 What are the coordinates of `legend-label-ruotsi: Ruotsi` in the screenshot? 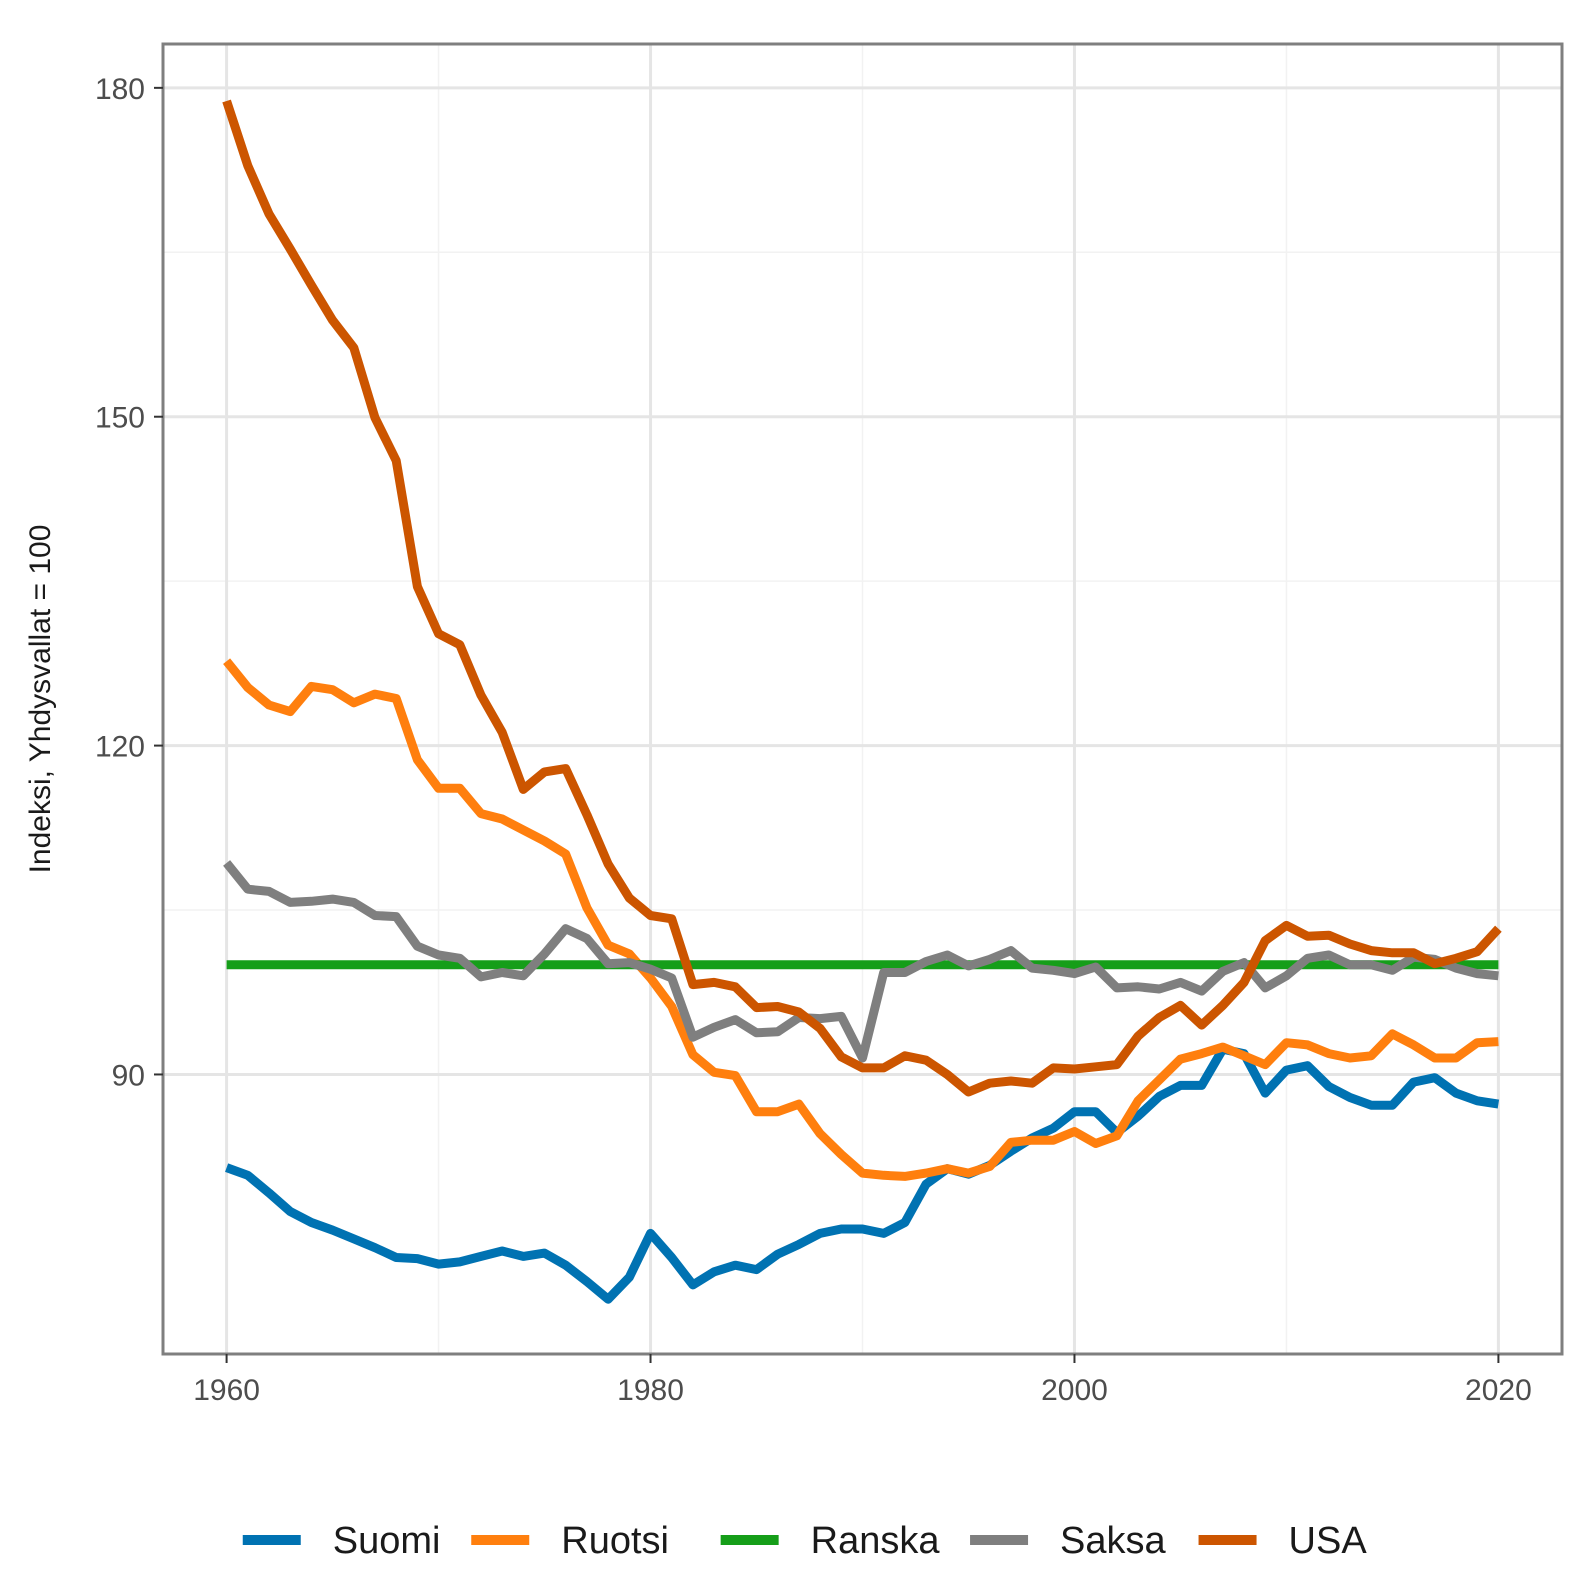 It's located at (615, 1541).